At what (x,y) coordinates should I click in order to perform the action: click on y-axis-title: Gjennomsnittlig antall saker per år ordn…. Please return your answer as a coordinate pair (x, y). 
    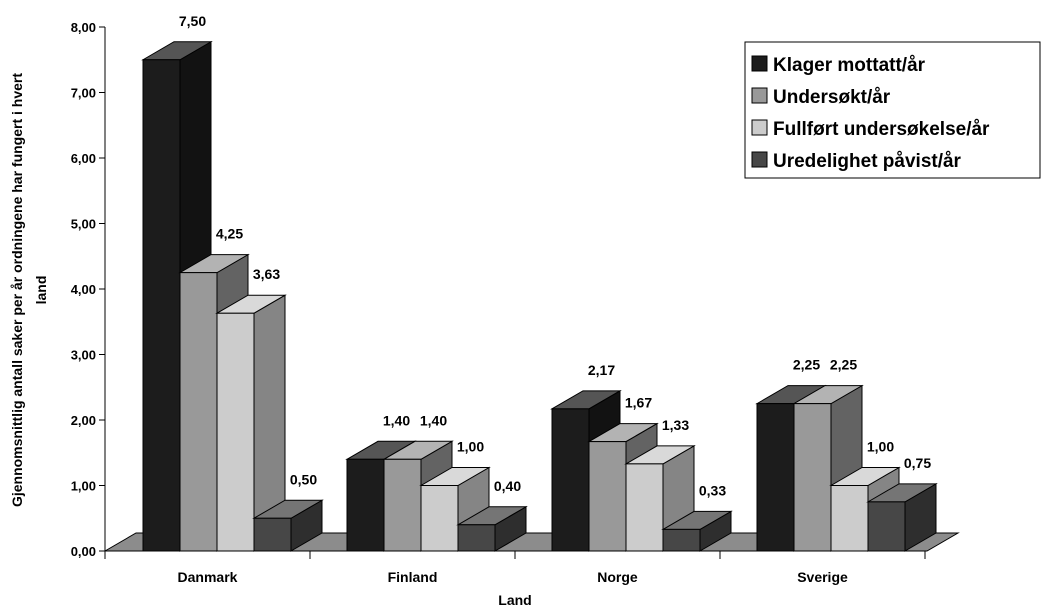
    Looking at the image, I should click on (29, 290).